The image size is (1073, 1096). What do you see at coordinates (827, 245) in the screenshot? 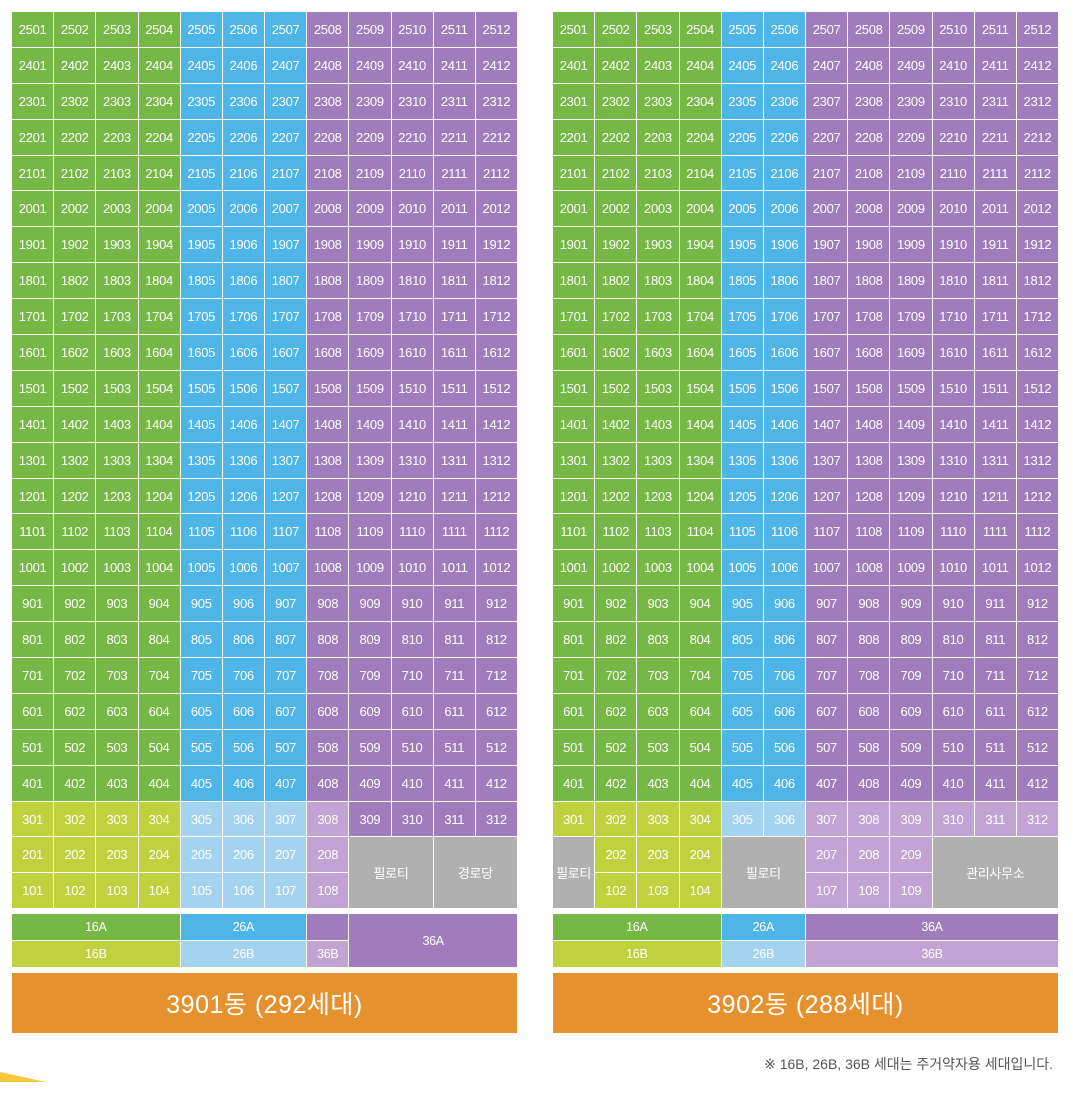
I see `unit-cell: 1907` at bounding box center [827, 245].